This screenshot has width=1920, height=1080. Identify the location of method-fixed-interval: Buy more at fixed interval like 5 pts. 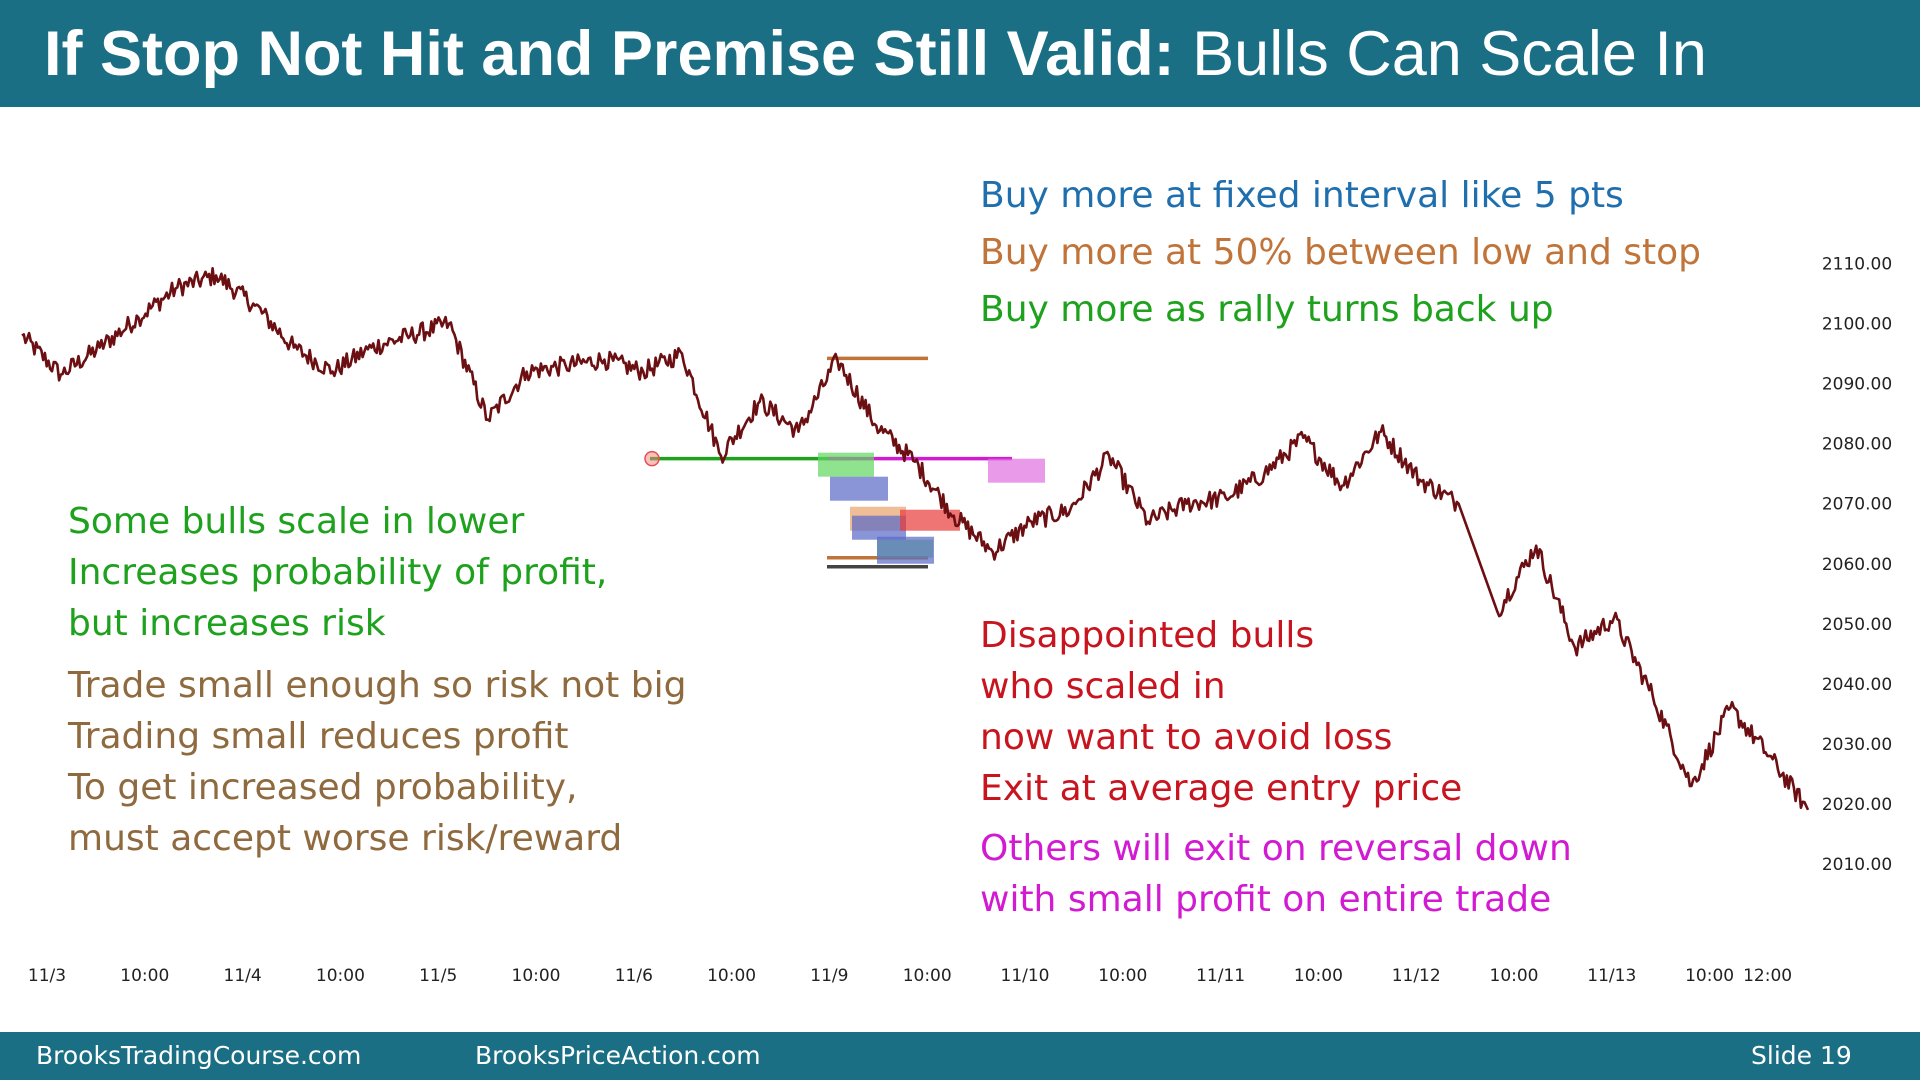
(1302, 195).